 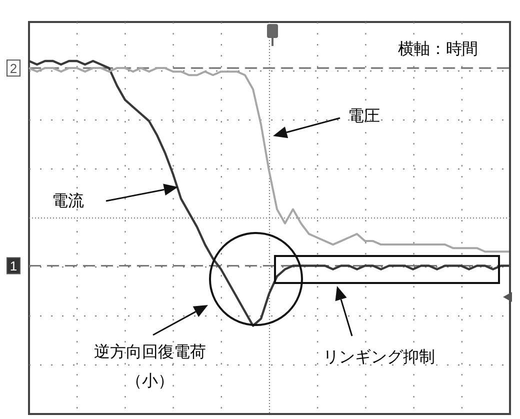 I want to click on channel-marker: 1, so click(x=13, y=265).